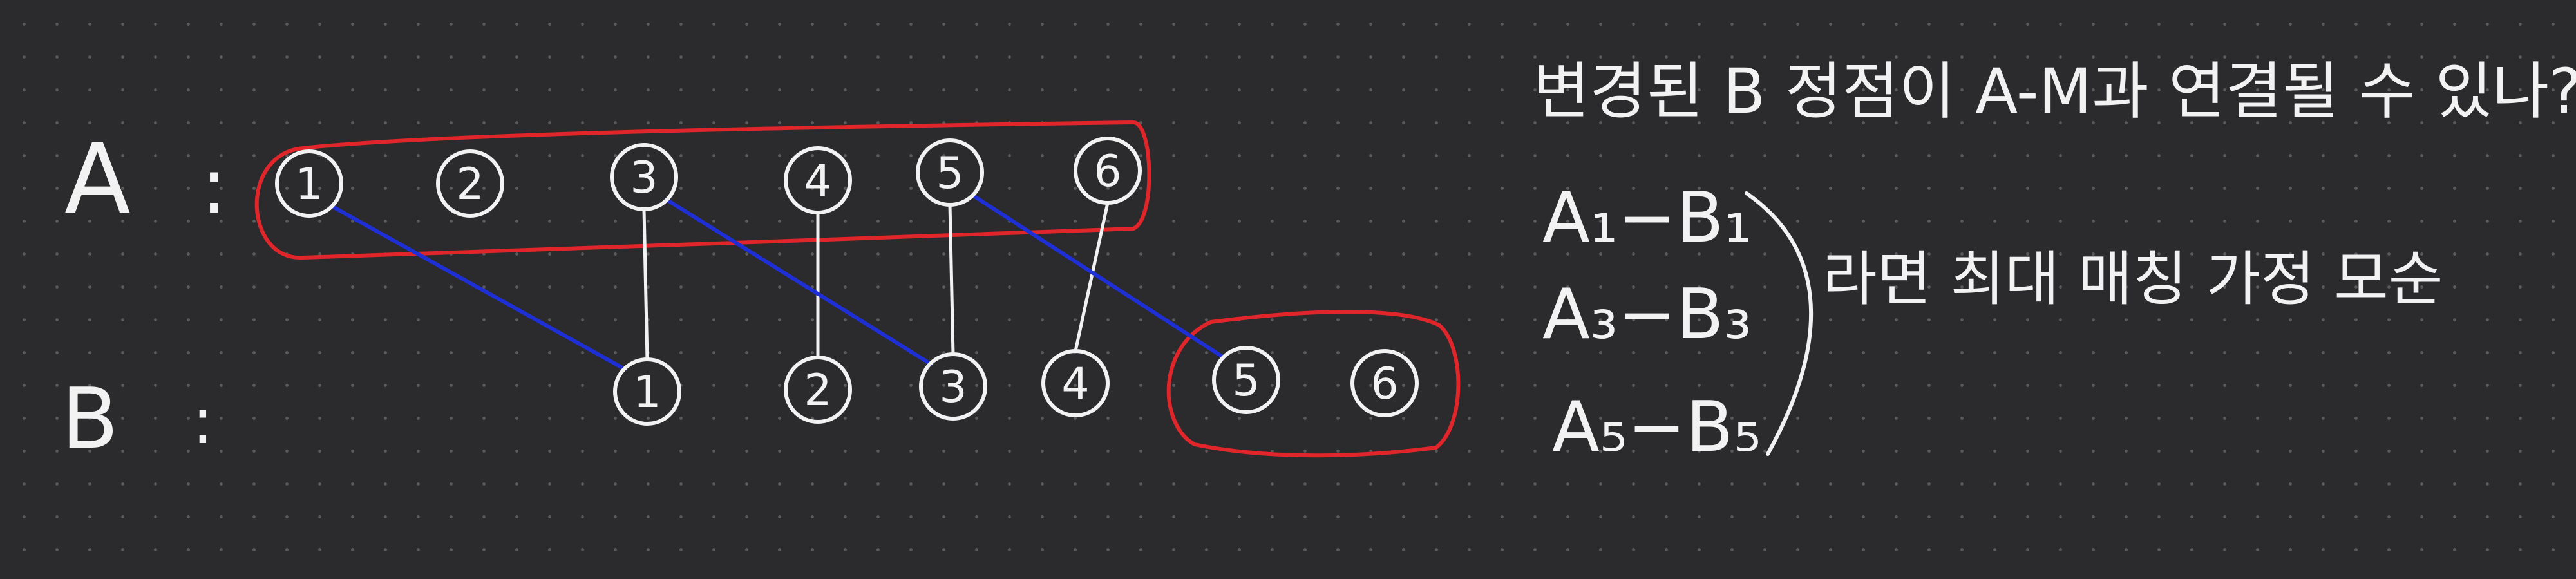 The height and width of the screenshot is (579, 2576). I want to click on a-node-label: 3, so click(644, 178).